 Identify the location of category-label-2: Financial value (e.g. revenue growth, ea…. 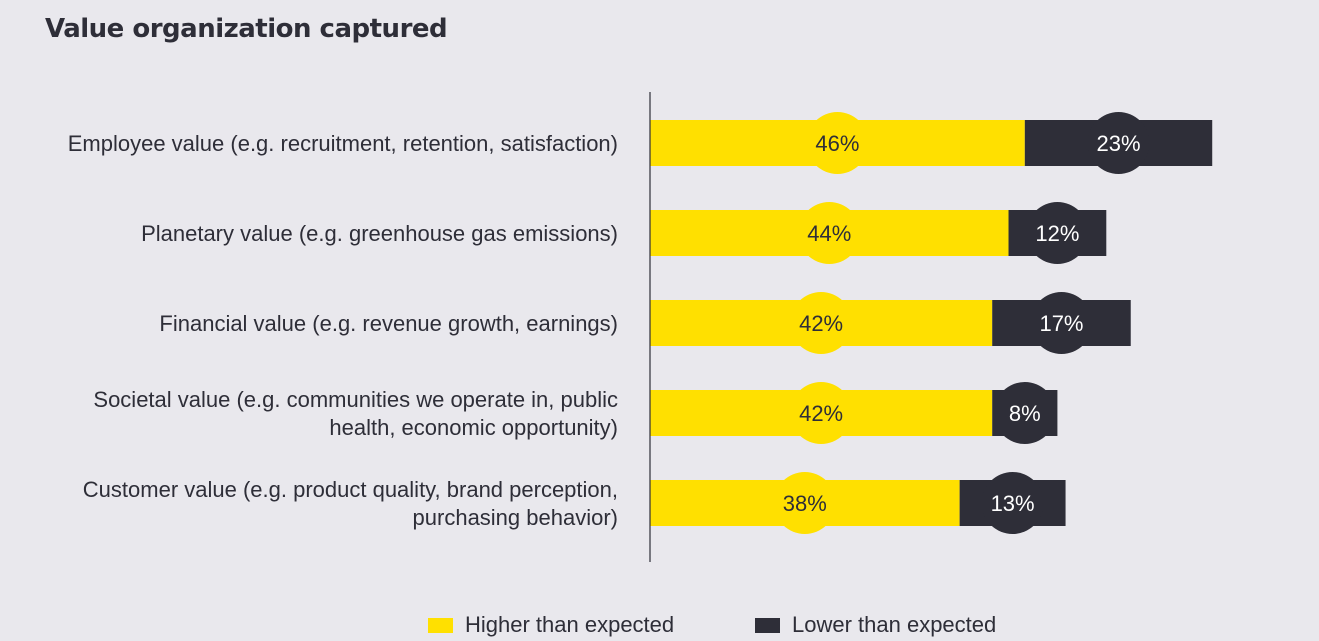
(388, 323).